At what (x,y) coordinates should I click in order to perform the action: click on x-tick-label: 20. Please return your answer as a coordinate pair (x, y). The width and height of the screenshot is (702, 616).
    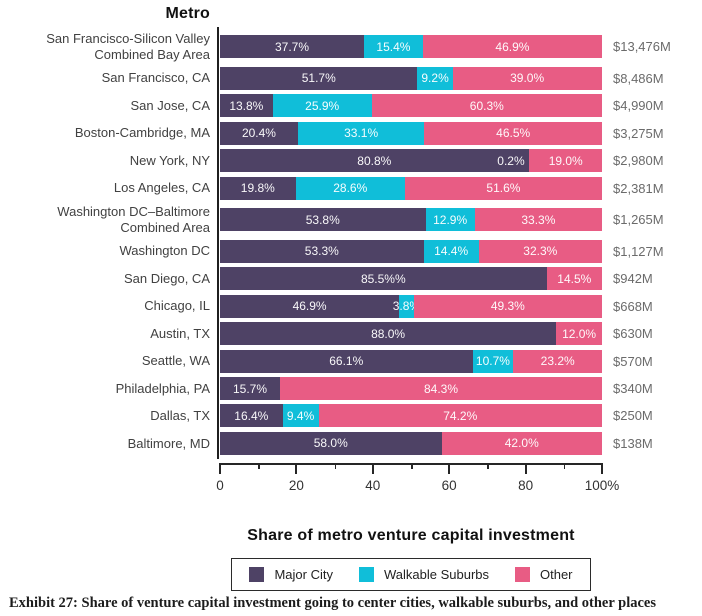
    Looking at the image, I should click on (296, 485).